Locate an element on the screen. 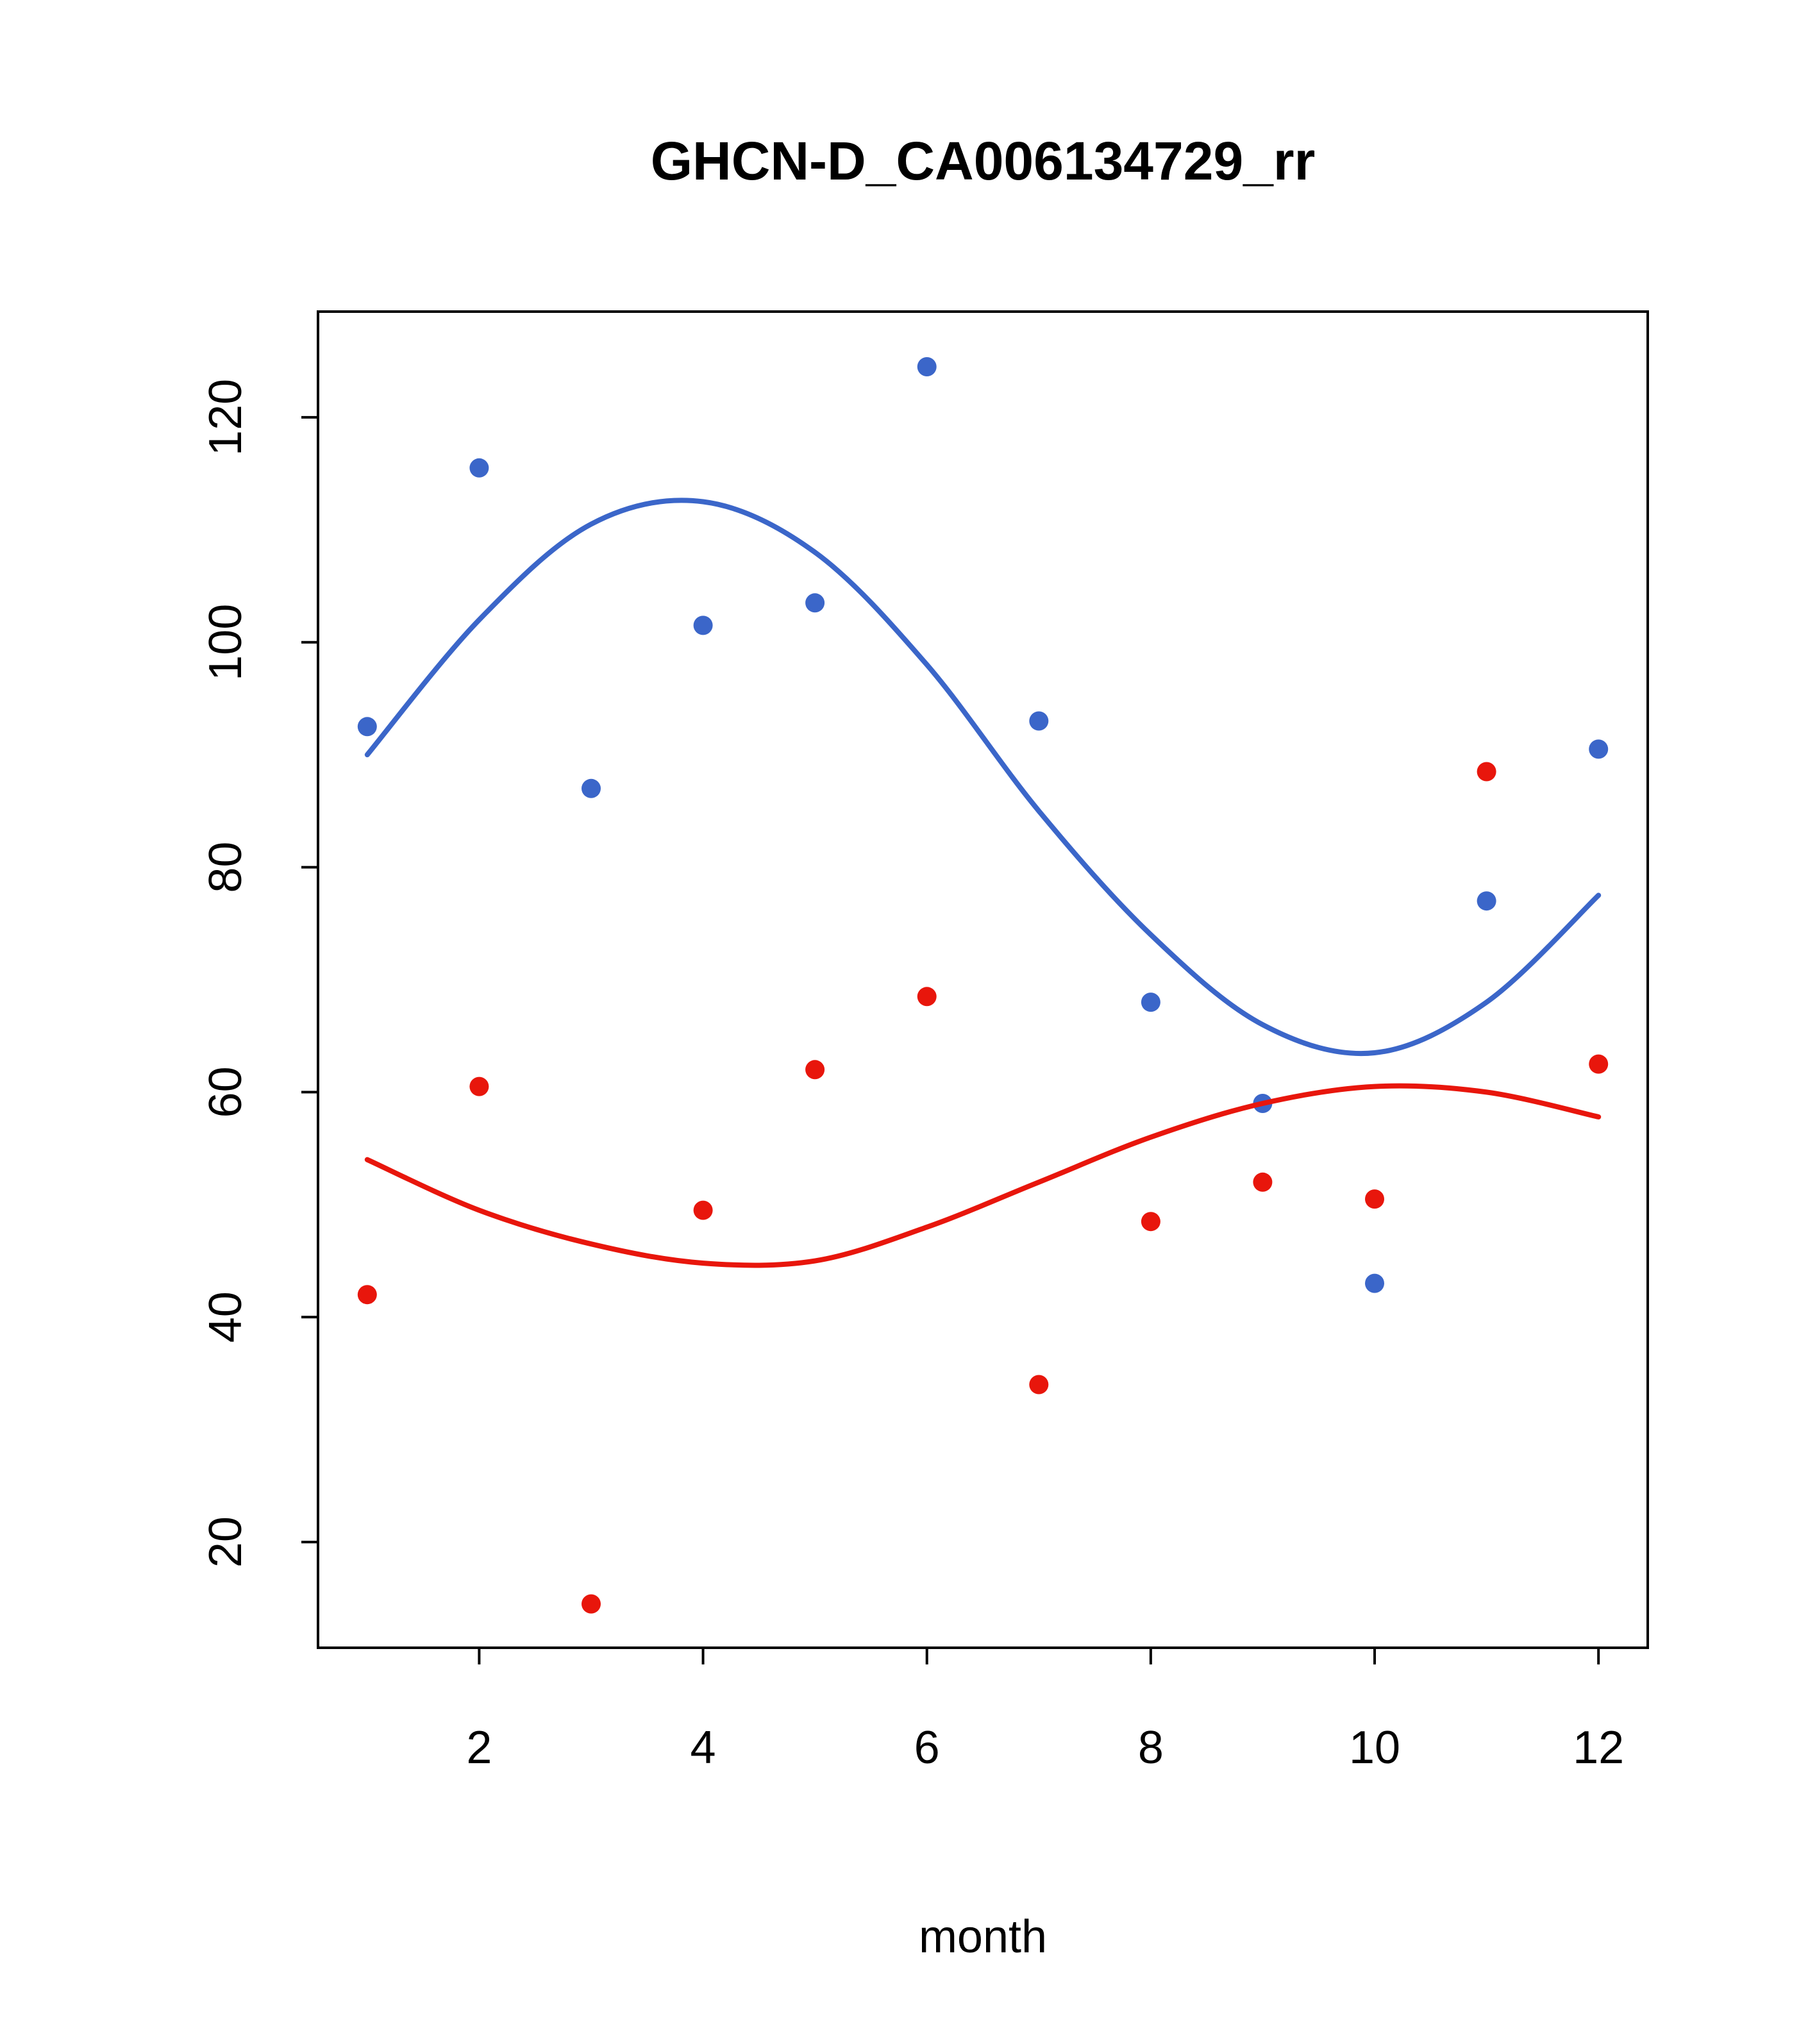  y-tick-label: 100 is located at coordinates (226, 642).